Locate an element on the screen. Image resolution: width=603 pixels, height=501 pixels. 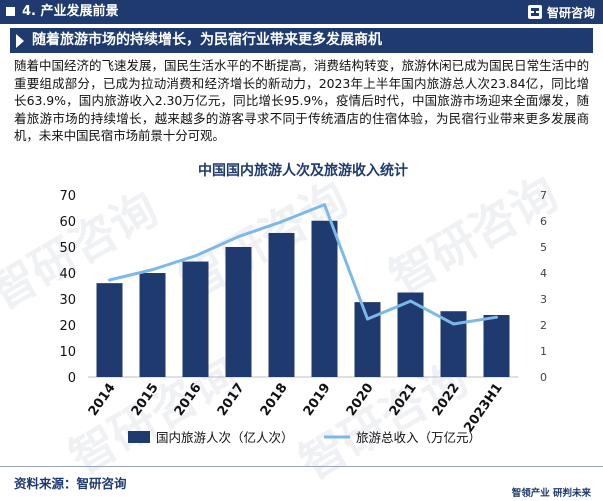
revenue-point-2021 is located at coordinates (410, 301).